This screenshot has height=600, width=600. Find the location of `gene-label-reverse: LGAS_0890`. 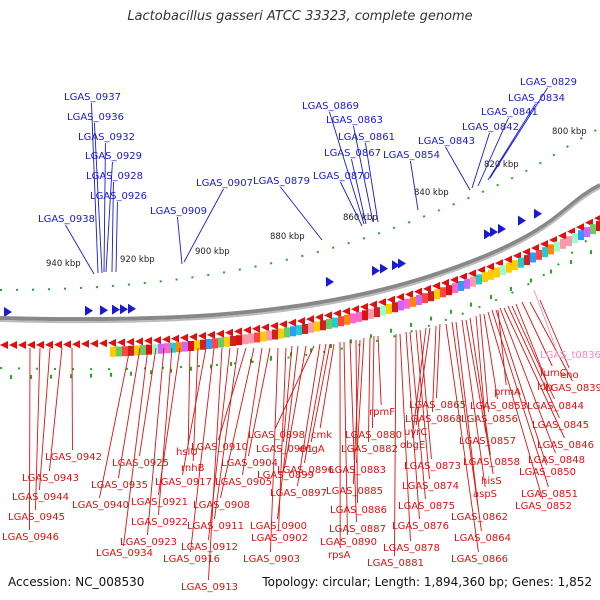

gene-label-reverse: LGAS_0890 is located at coordinates (348, 542).